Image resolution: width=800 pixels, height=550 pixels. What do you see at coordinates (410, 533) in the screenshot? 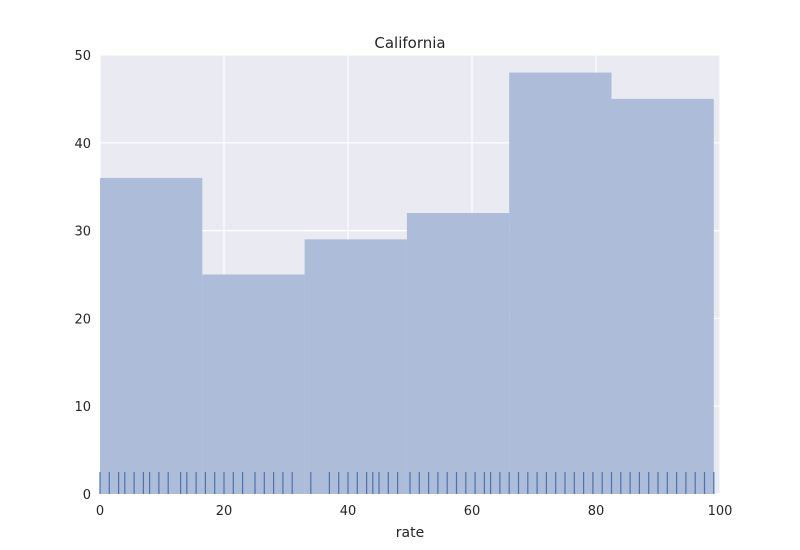
I see `x-axis-label: rate` at bounding box center [410, 533].